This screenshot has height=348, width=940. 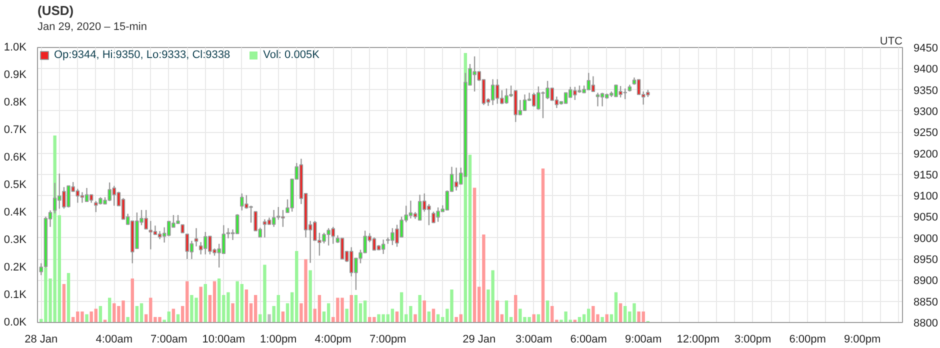 I want to click on y-tick-label: 0.3K, so click(x=16, y=240).